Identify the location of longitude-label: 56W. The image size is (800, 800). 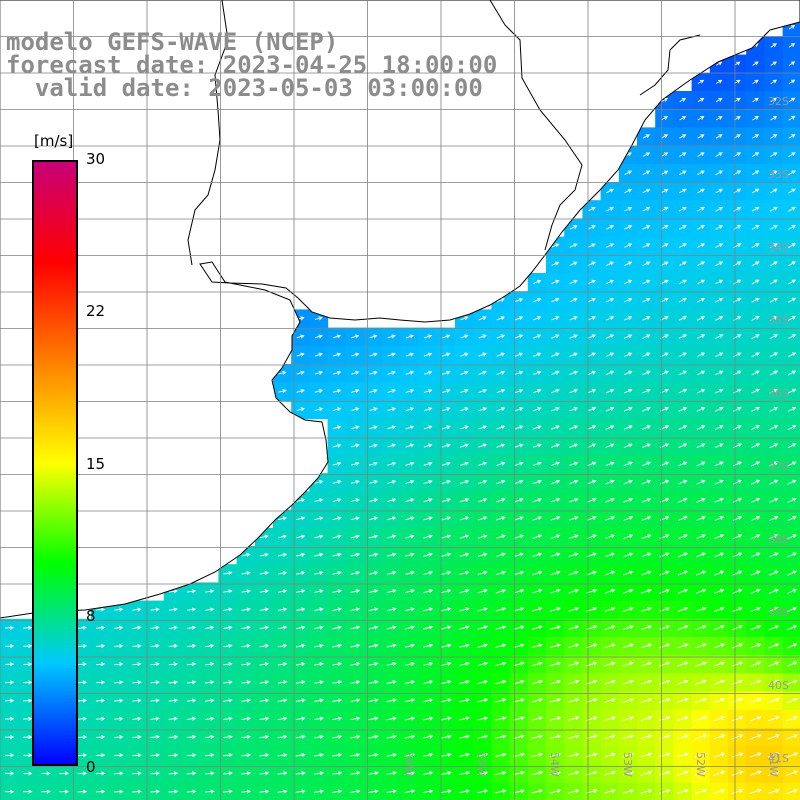
(408, 764).